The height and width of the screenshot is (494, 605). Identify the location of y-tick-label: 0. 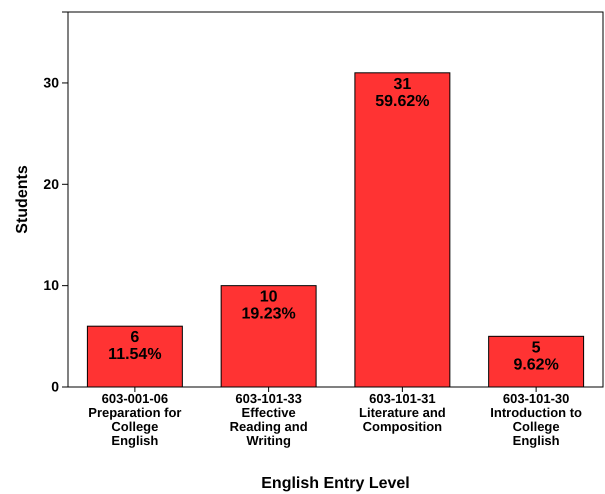
(55, 386).